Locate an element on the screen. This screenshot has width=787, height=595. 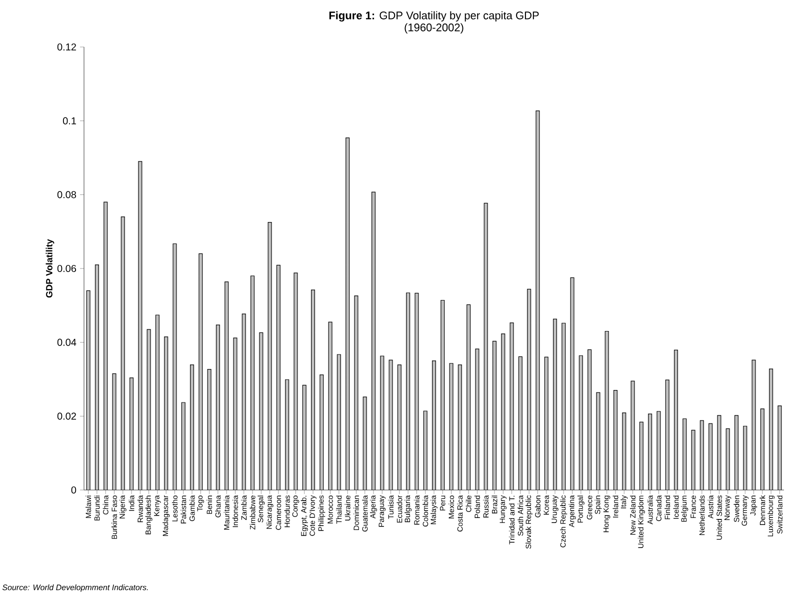
chart-title: Figure 1: GDP Volatility by per capita GDP is located at coordinates (434, 16).